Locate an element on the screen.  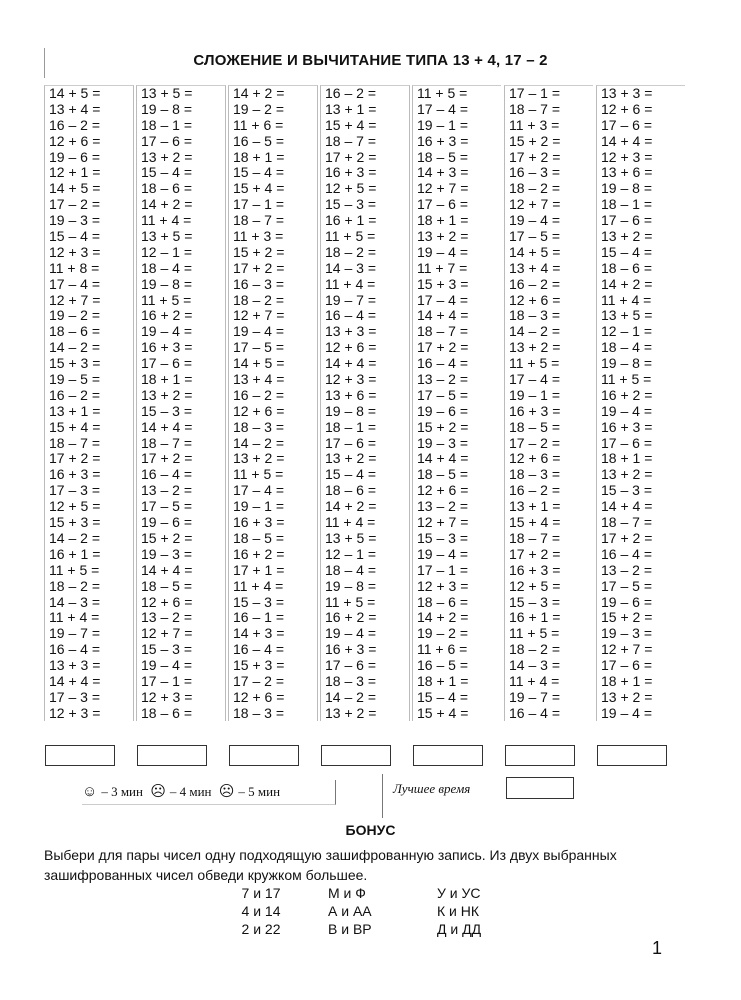
code: К и НК is located at coordinates (458, 911).